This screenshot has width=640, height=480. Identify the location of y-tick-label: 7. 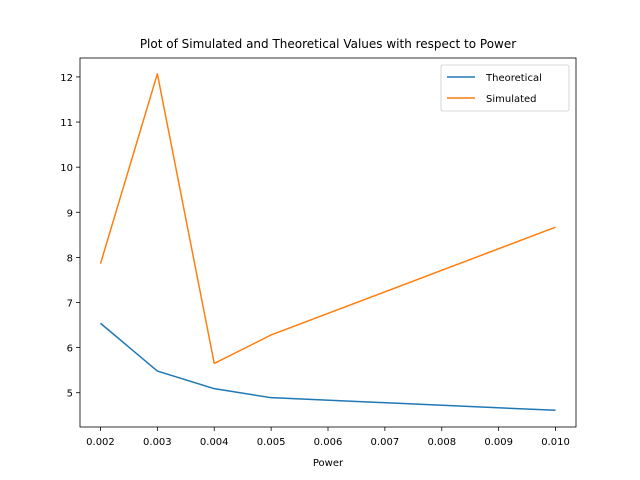
(70, 303).